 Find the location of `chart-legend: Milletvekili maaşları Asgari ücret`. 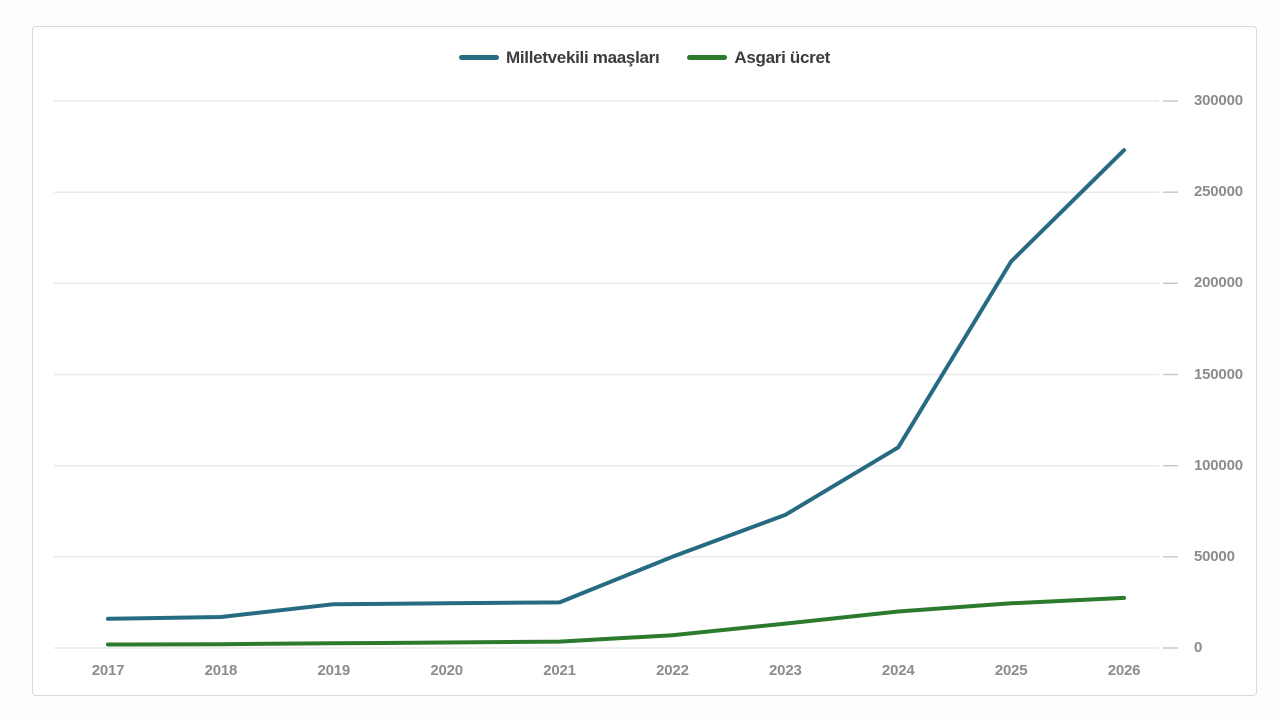

chart-legend: Milletvekili maaşları Asgari ücret is located at coordinates (644, 57).